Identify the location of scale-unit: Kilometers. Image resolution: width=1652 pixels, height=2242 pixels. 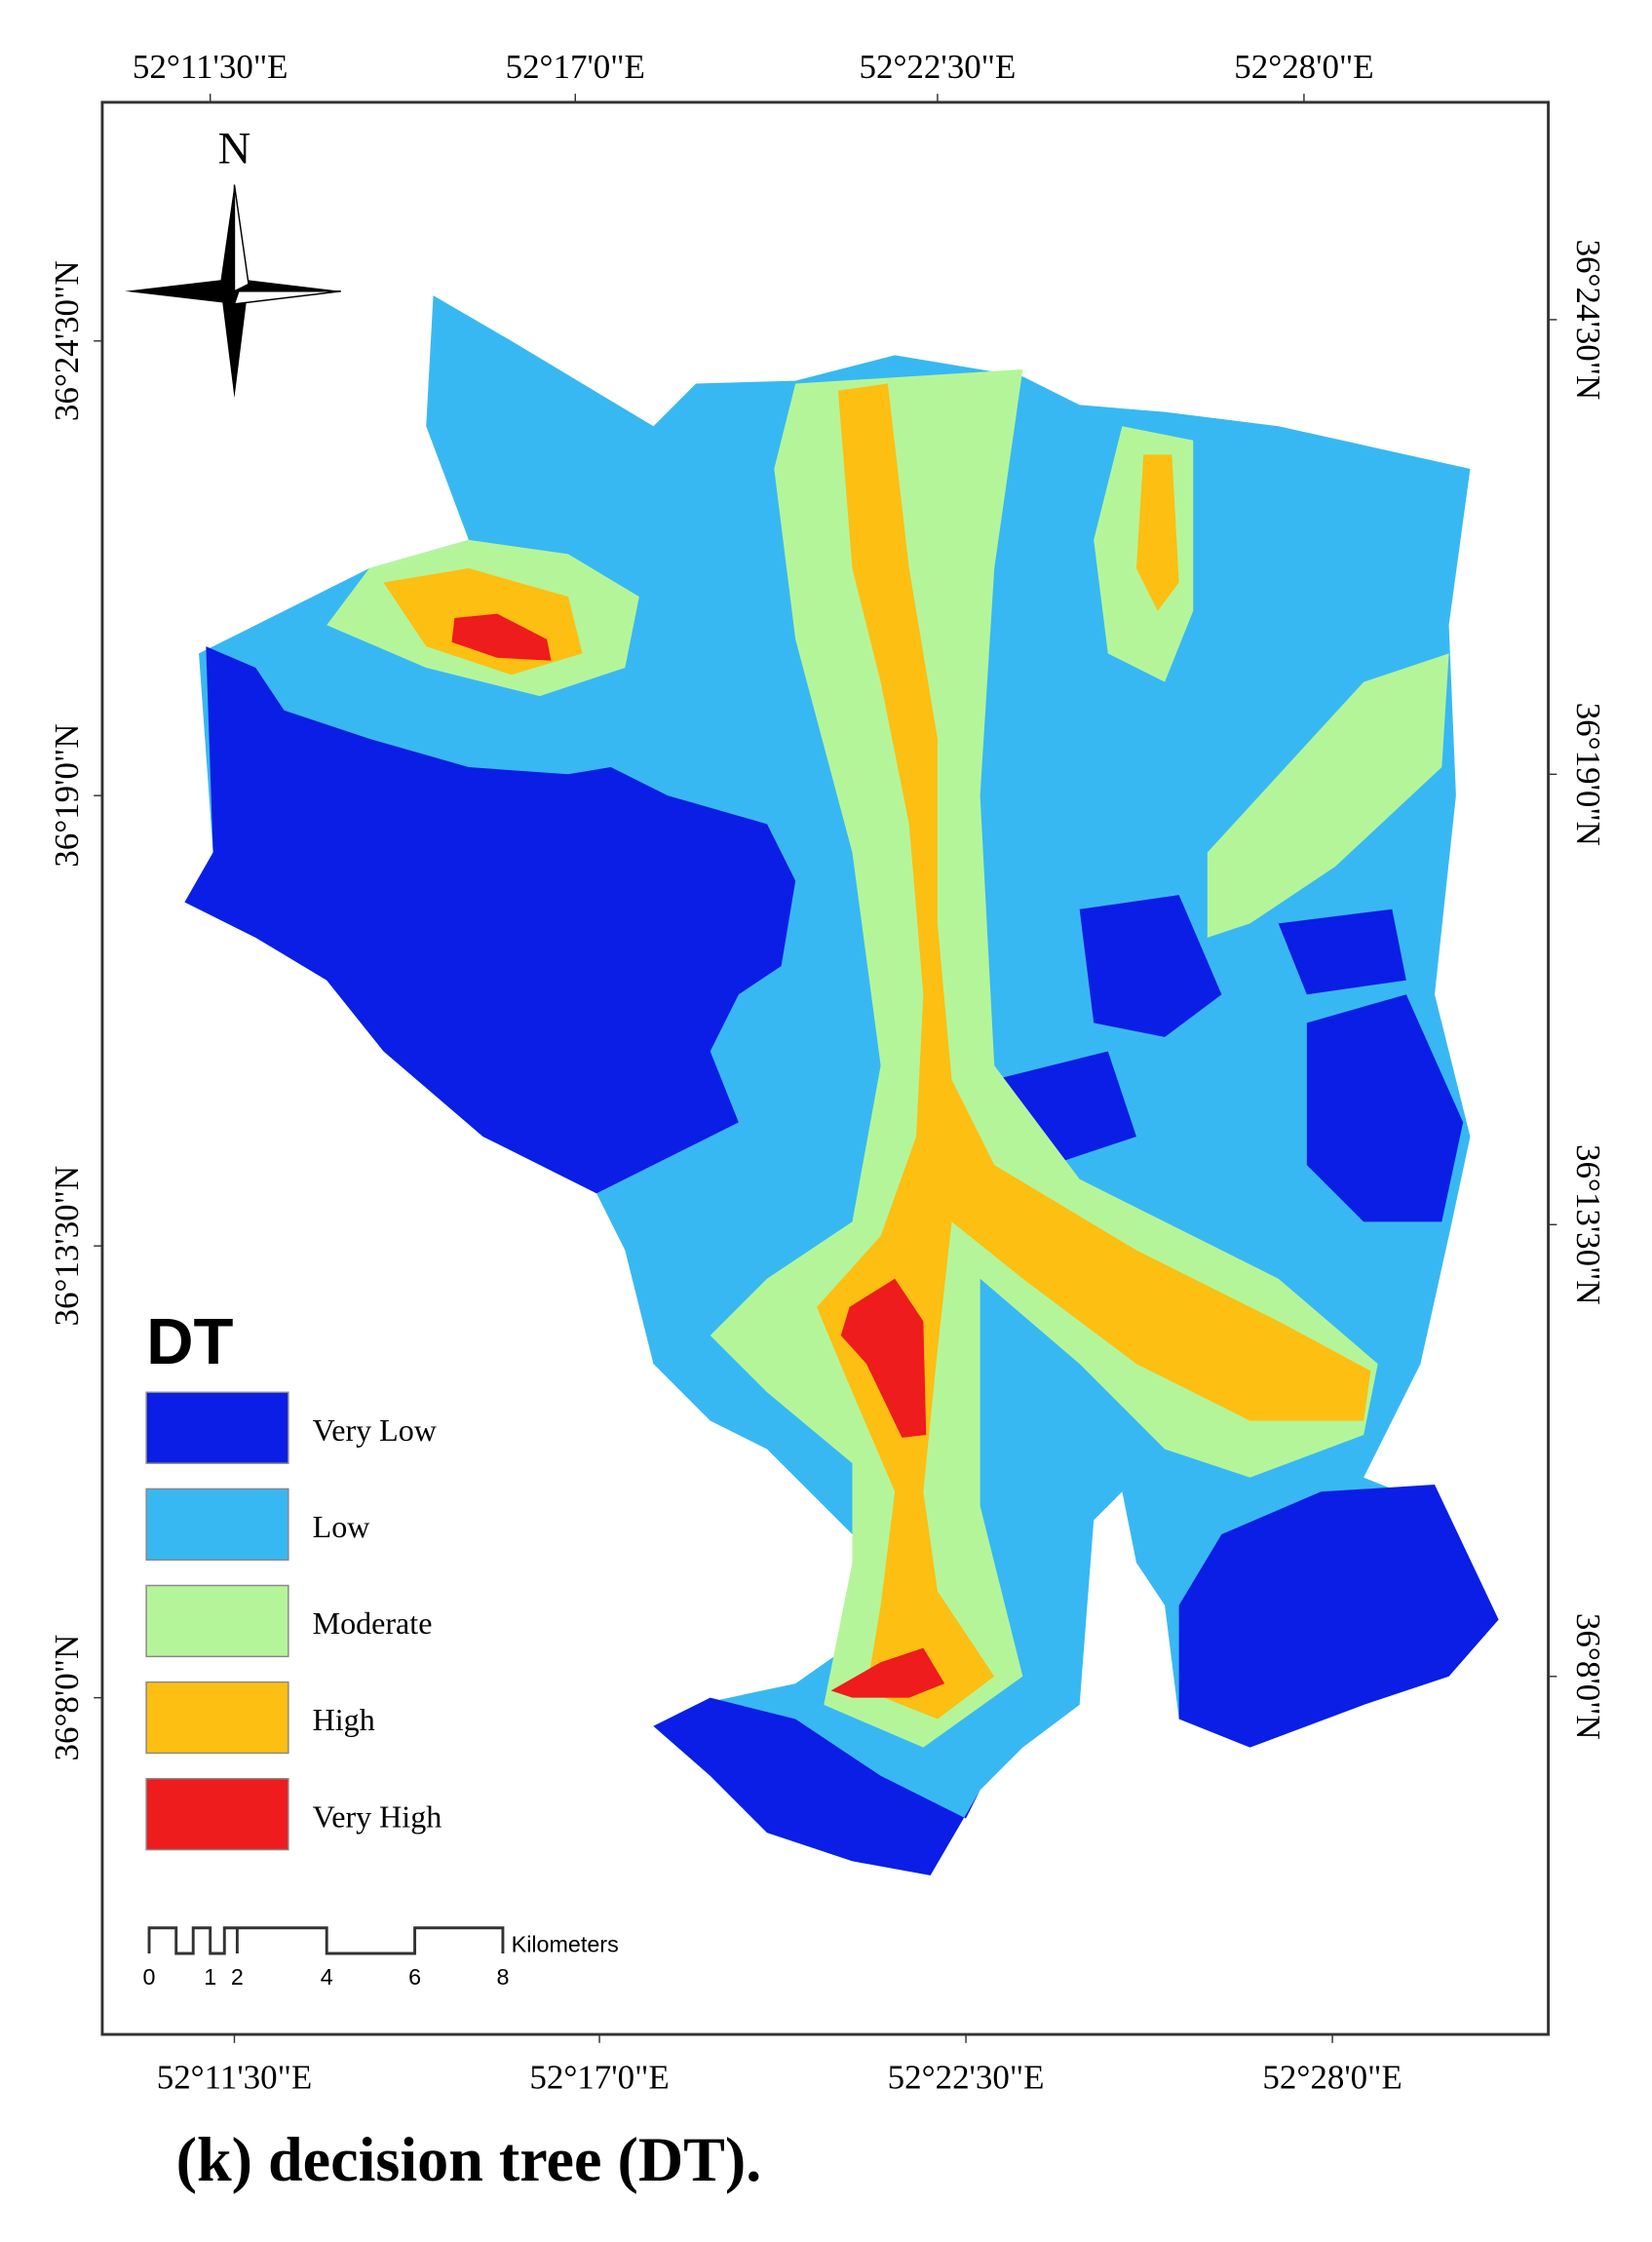
(565, 1944).